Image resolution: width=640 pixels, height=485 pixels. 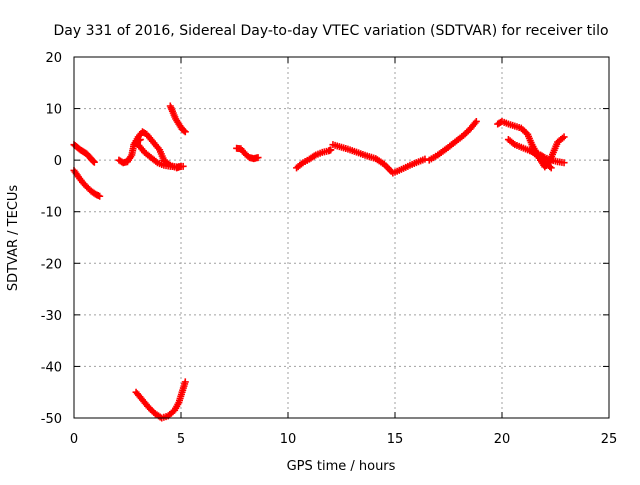 What do you see at coordinates (51, 367) in the screenshot?
I see `y-tick-label: -40` at bounding box center [51, 367].